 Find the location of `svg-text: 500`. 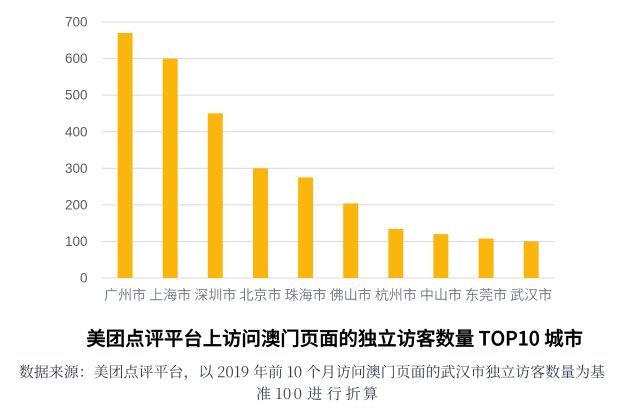

svg-text: 500 is located at coordinates (76, 95).